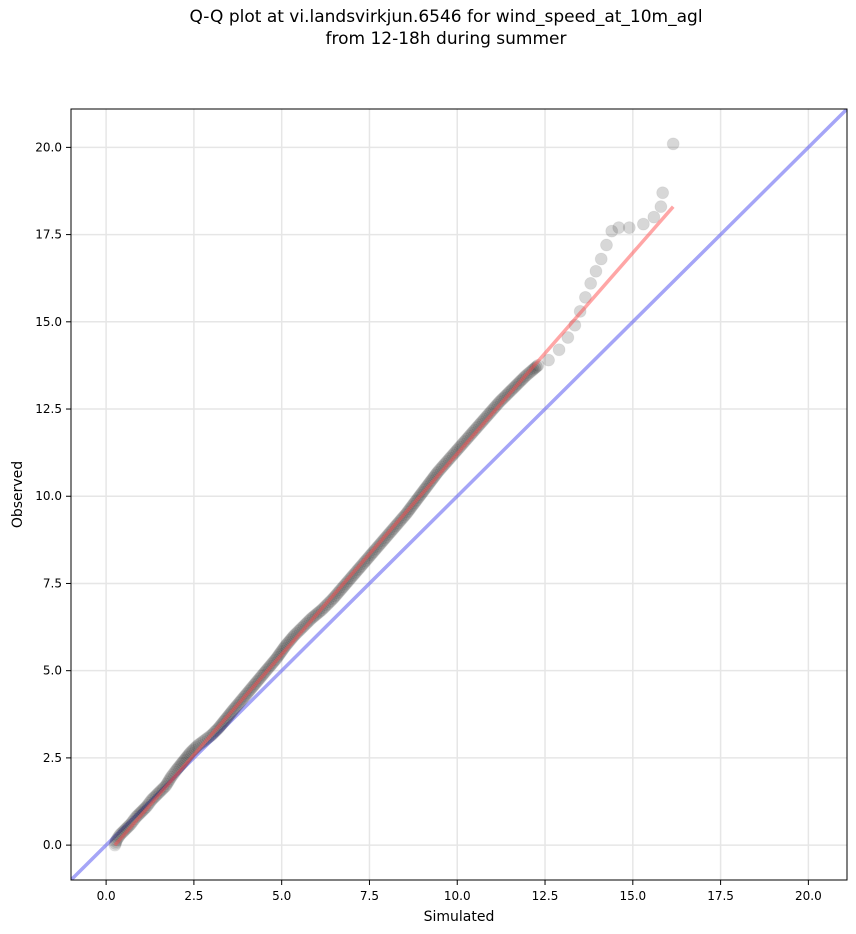 The height and width of the screenshot is (934, 856). I want to click on y-tick-label: 0.0, so click(52, 845).